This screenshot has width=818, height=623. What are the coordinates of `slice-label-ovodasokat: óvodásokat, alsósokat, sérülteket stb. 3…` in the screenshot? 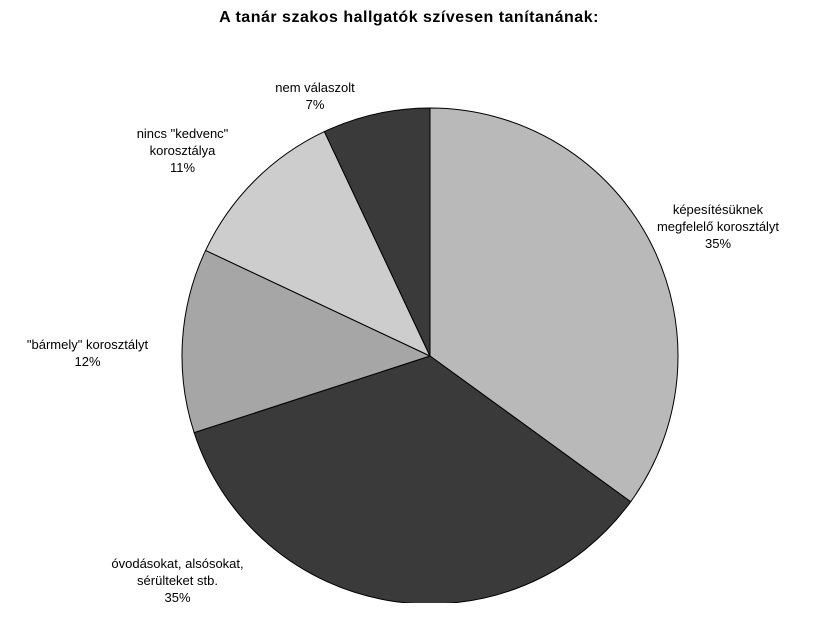 It's located at (177, 580).